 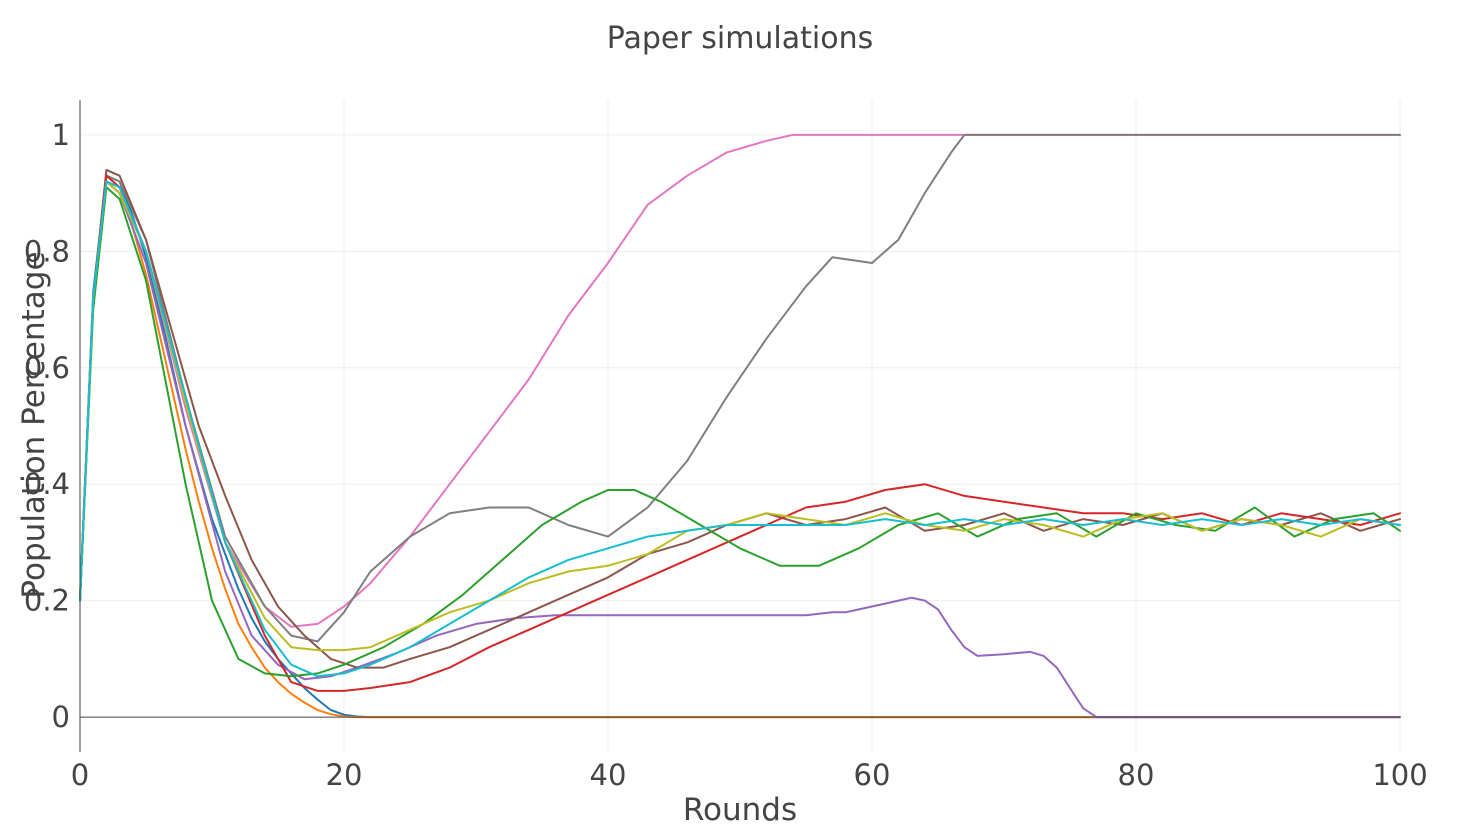 What do you see at coordinates (740, 810) in the screenshot?
I see `x-axis-title: Rounds` at bounding box center [740, 810].